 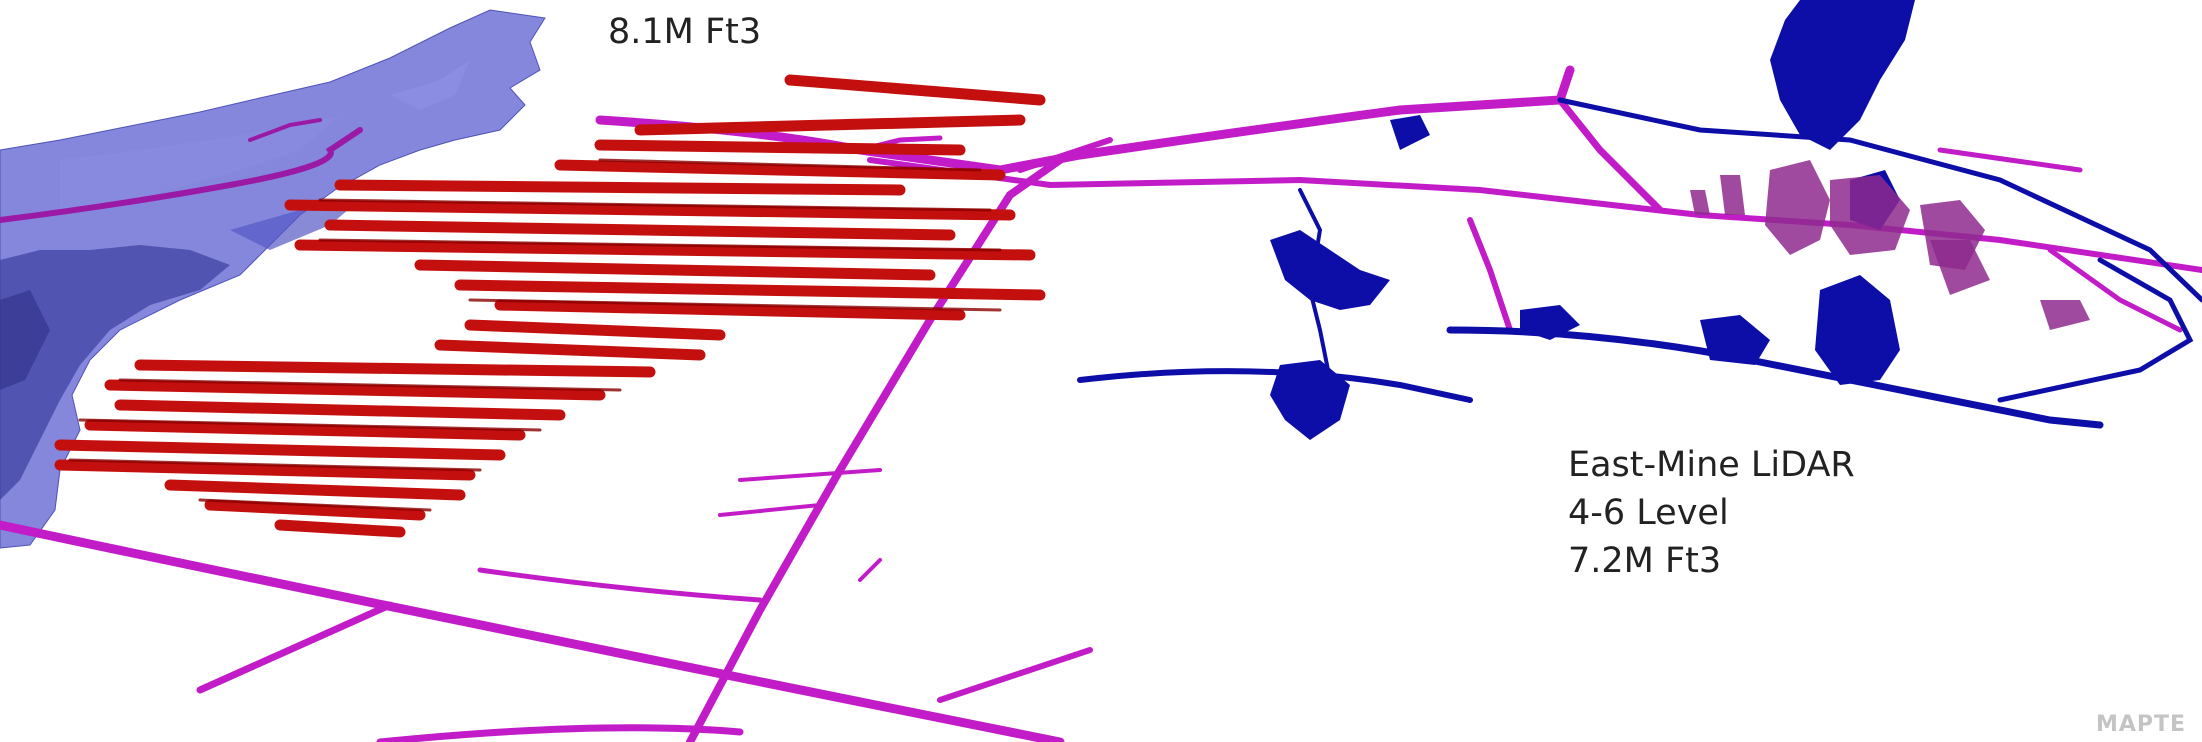 What do you see at coordinates (1711, 465) in the screenshot?
I see `east-title-label: East-Mine LiDAR` at bounding box center [1711, 465].